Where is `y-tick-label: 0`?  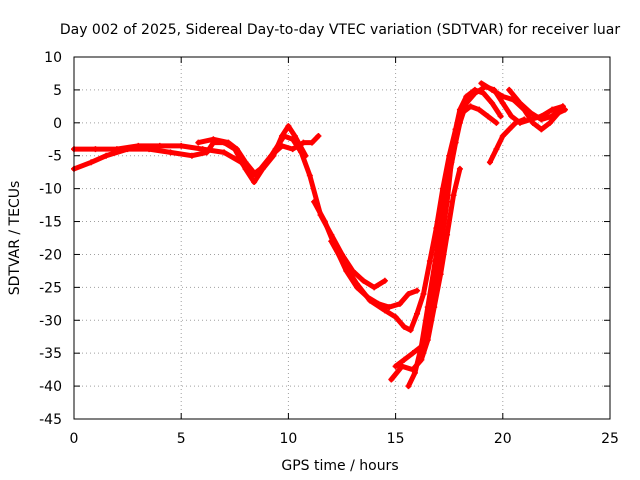 y-tick-label: 0 is located at coordinates (57, 124).